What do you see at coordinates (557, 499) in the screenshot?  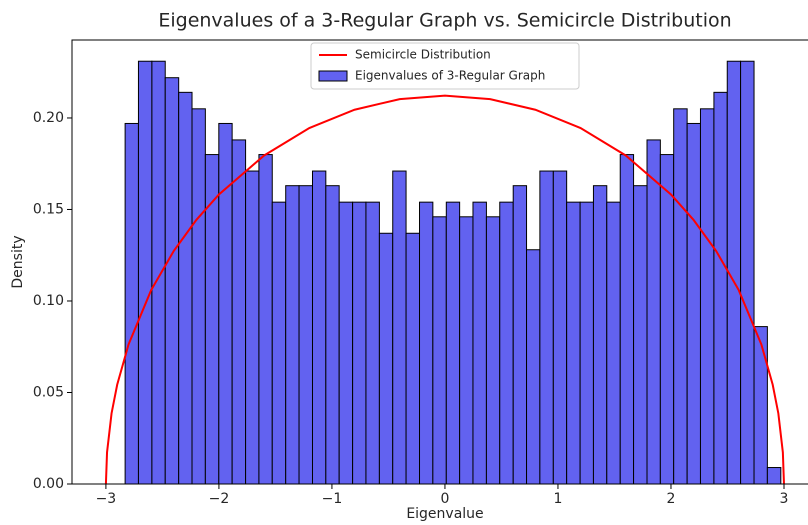 I see `x-tick-label: 1` at bounding box center [557, 499].